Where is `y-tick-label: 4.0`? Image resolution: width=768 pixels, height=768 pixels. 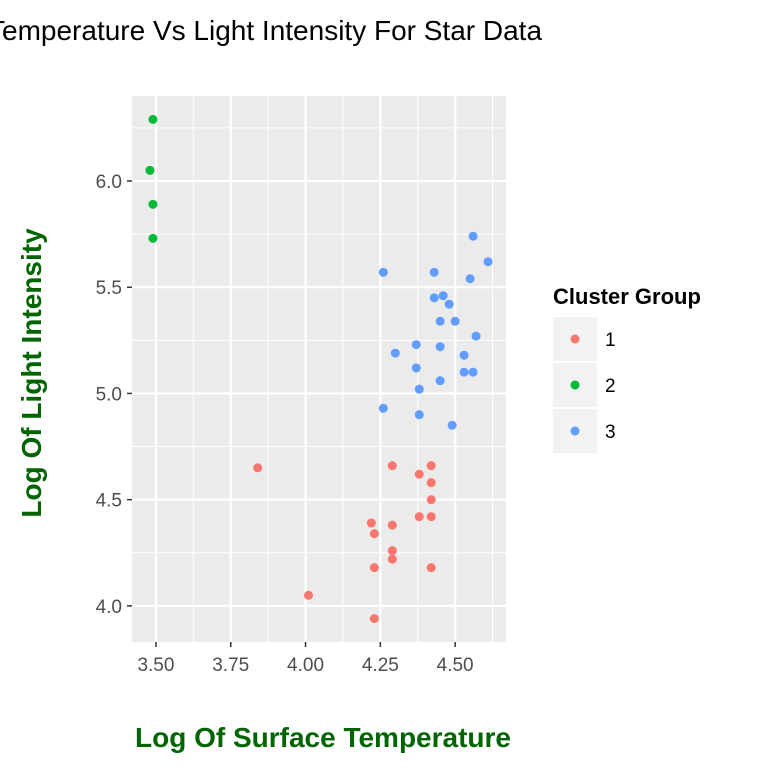 y-tick-label: 4.0 is located at coordinates (109, 607).